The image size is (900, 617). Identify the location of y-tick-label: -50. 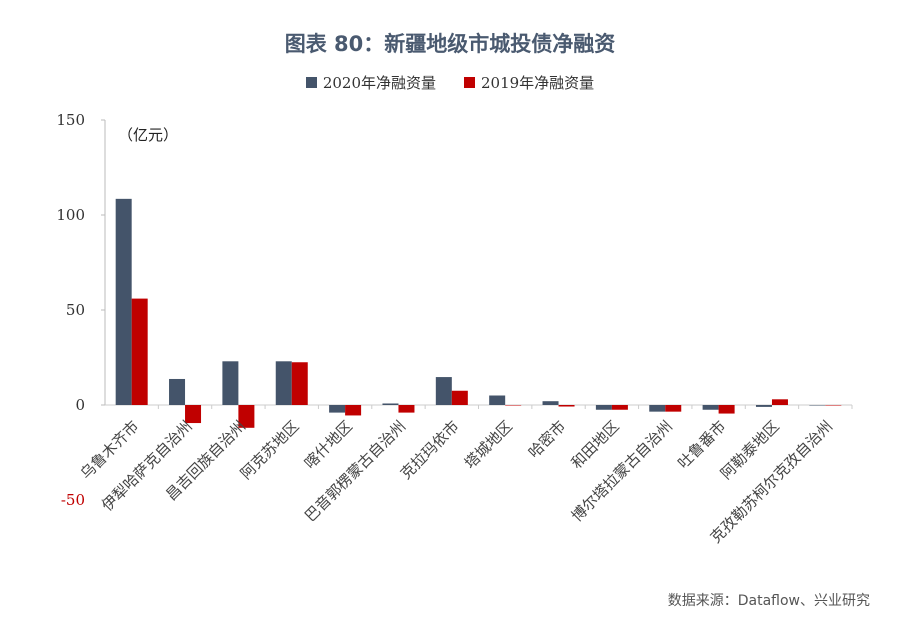
(73, 500).